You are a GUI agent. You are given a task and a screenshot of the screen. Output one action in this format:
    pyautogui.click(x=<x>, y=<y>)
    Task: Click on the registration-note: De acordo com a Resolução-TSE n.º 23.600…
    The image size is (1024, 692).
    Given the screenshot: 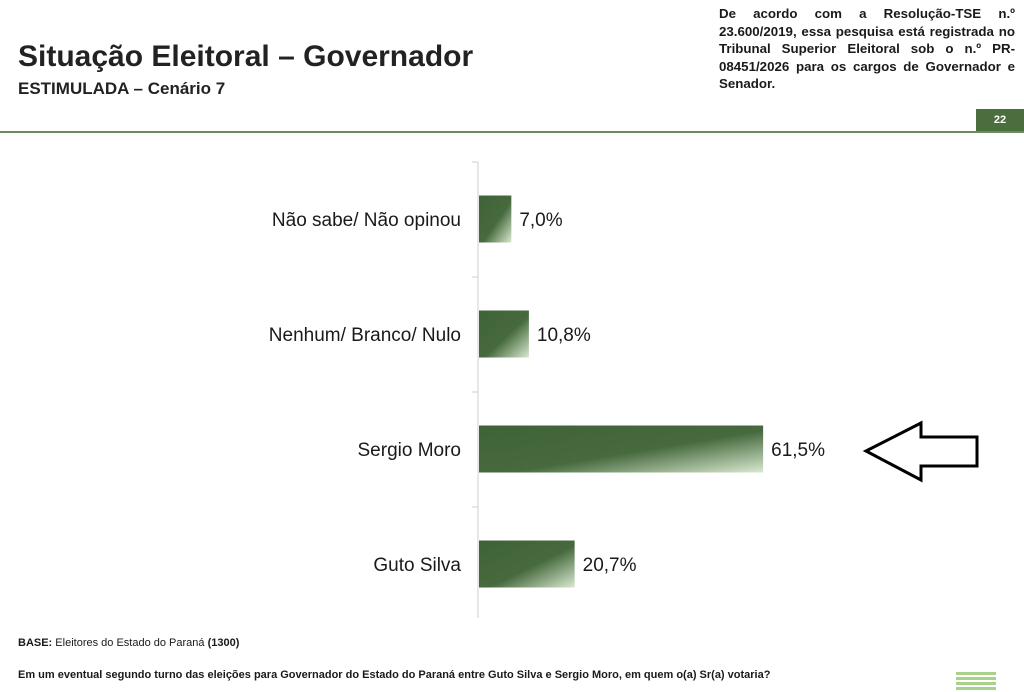 What is the action you would take?
    pyautogui.click(x=867, y=49)
    